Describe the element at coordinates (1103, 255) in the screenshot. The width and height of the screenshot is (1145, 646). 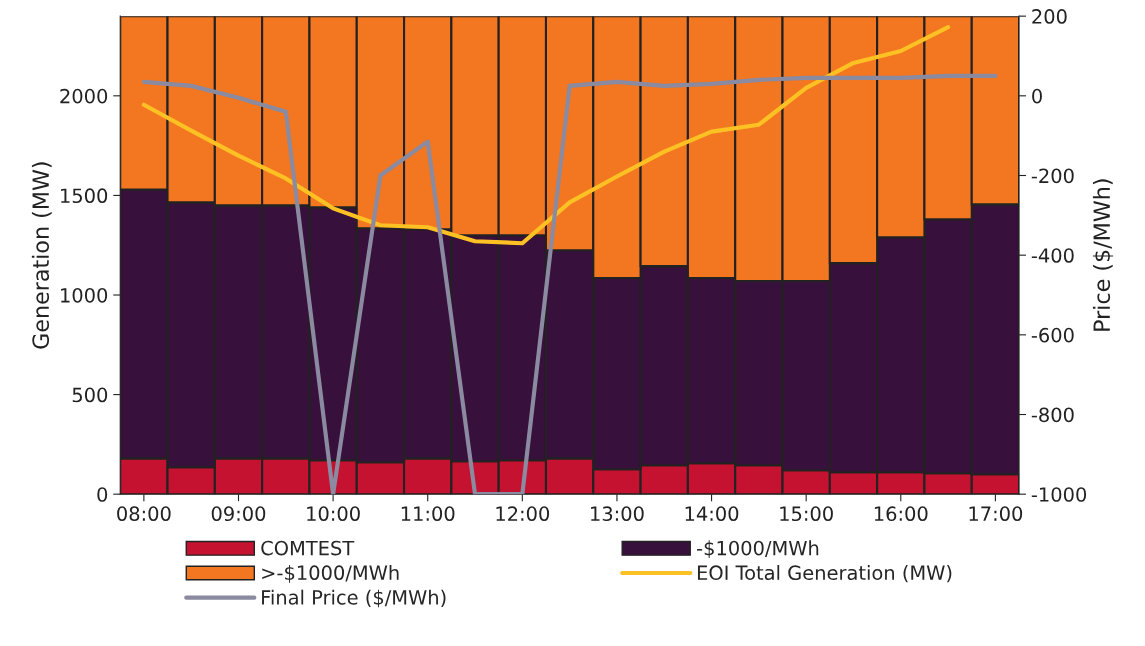
I see `y2-axis-title: Price ($/MWh)` at that location.